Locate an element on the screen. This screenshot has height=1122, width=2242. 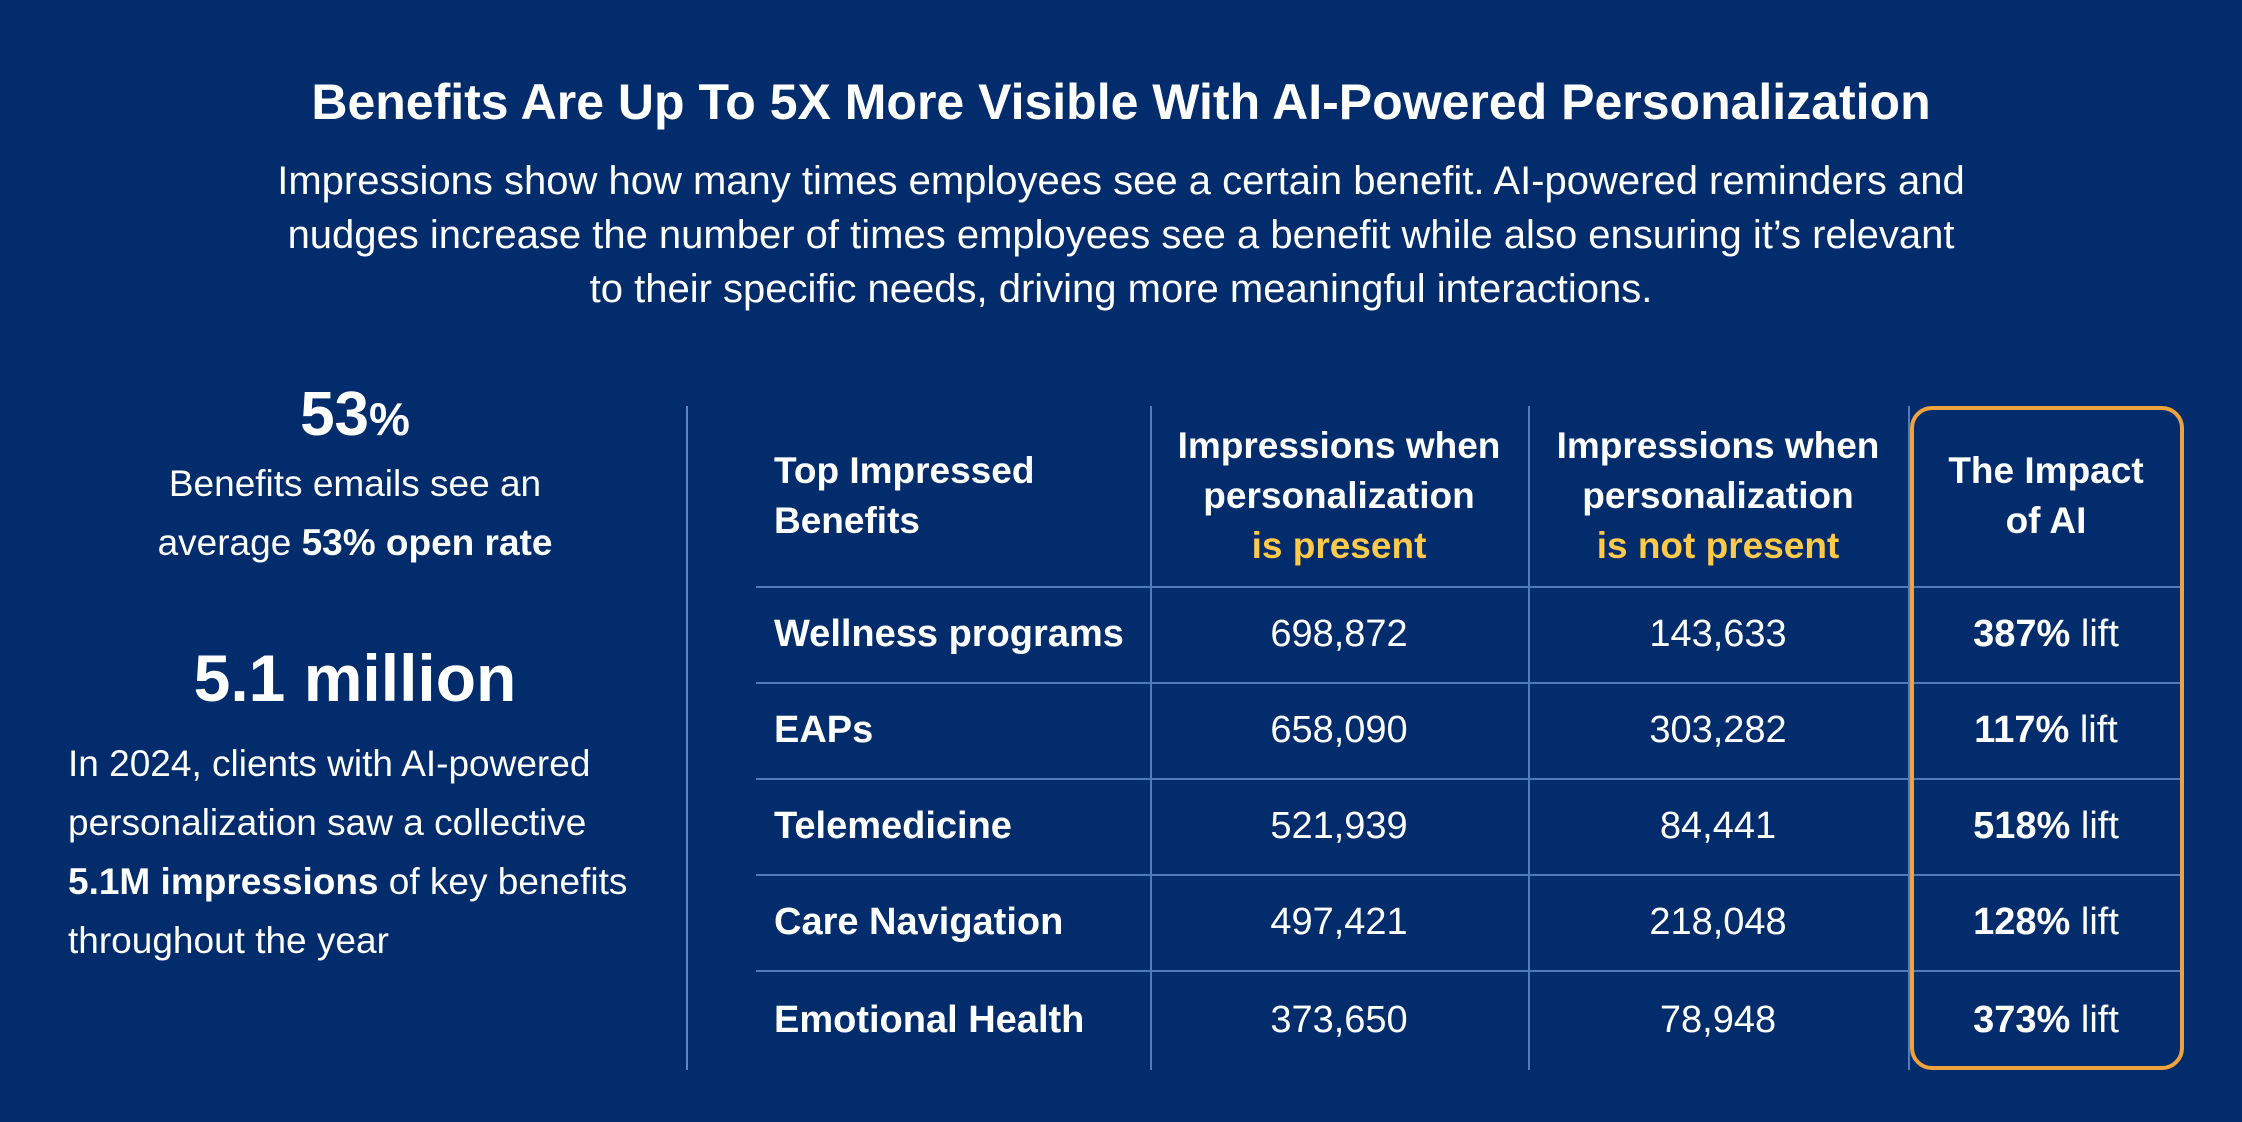
benefit-name: Emotional Health is located at coordinates (929, 1020).